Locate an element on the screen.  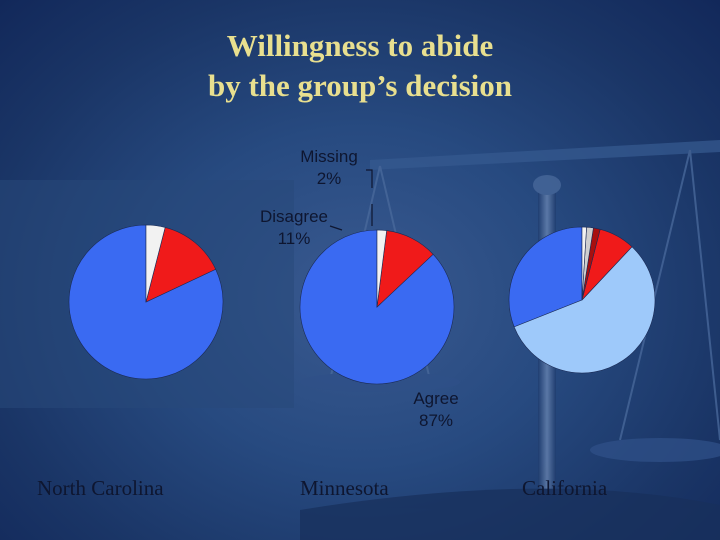
mn-slice-missing is located at coordinates (381, 268).